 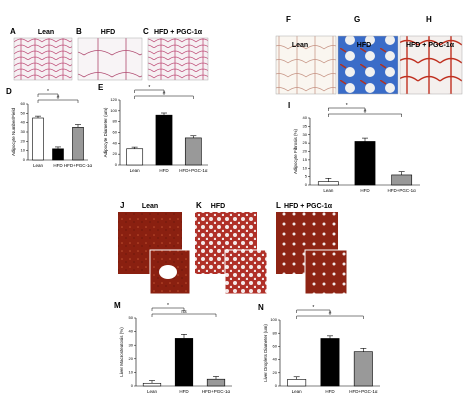 What do you see at coordinates (305, 142) in the screenshot?
I see `y-tick-label: 25` at bounding box center [305, 142].